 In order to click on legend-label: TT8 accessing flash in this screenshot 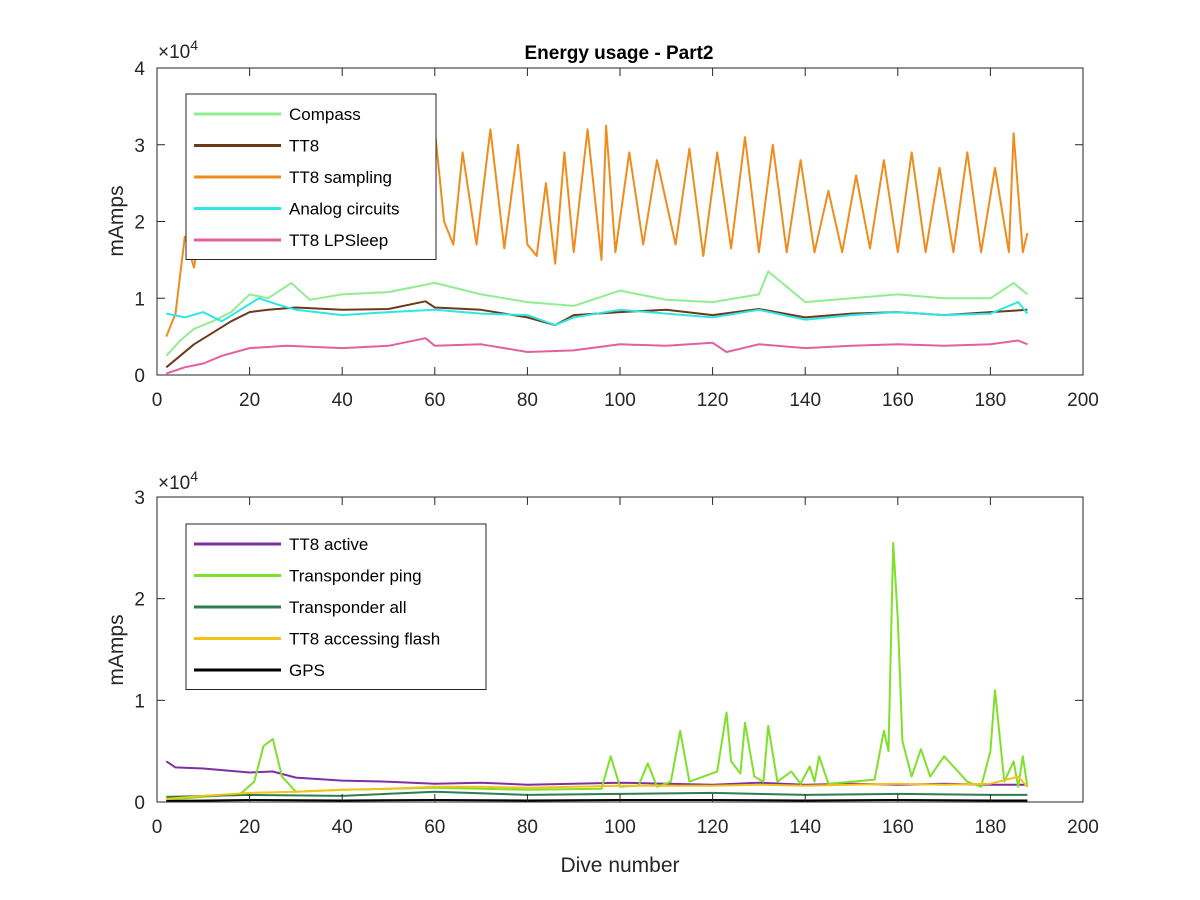, I will do `click(364, 639)`.